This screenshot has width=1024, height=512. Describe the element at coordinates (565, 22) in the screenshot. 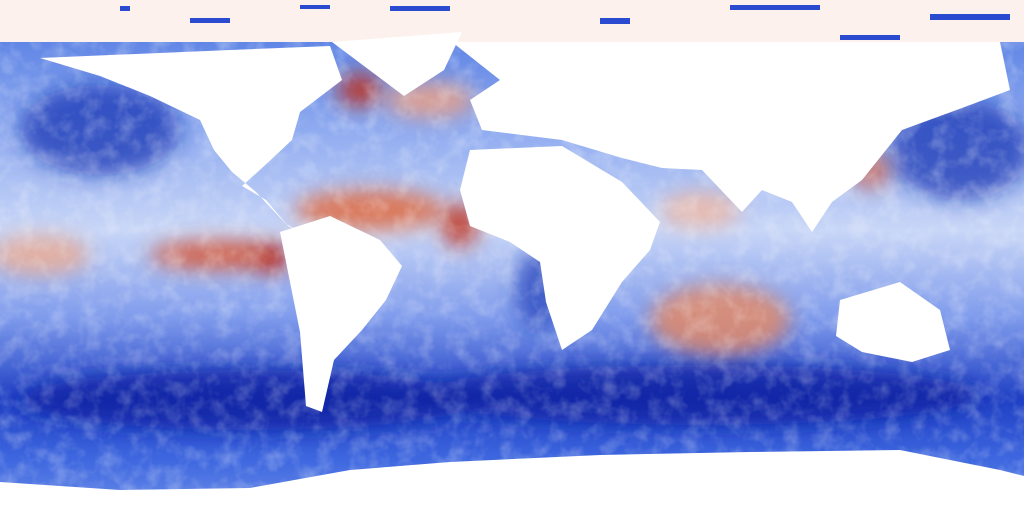

I see `arctic-fragments` at that location.